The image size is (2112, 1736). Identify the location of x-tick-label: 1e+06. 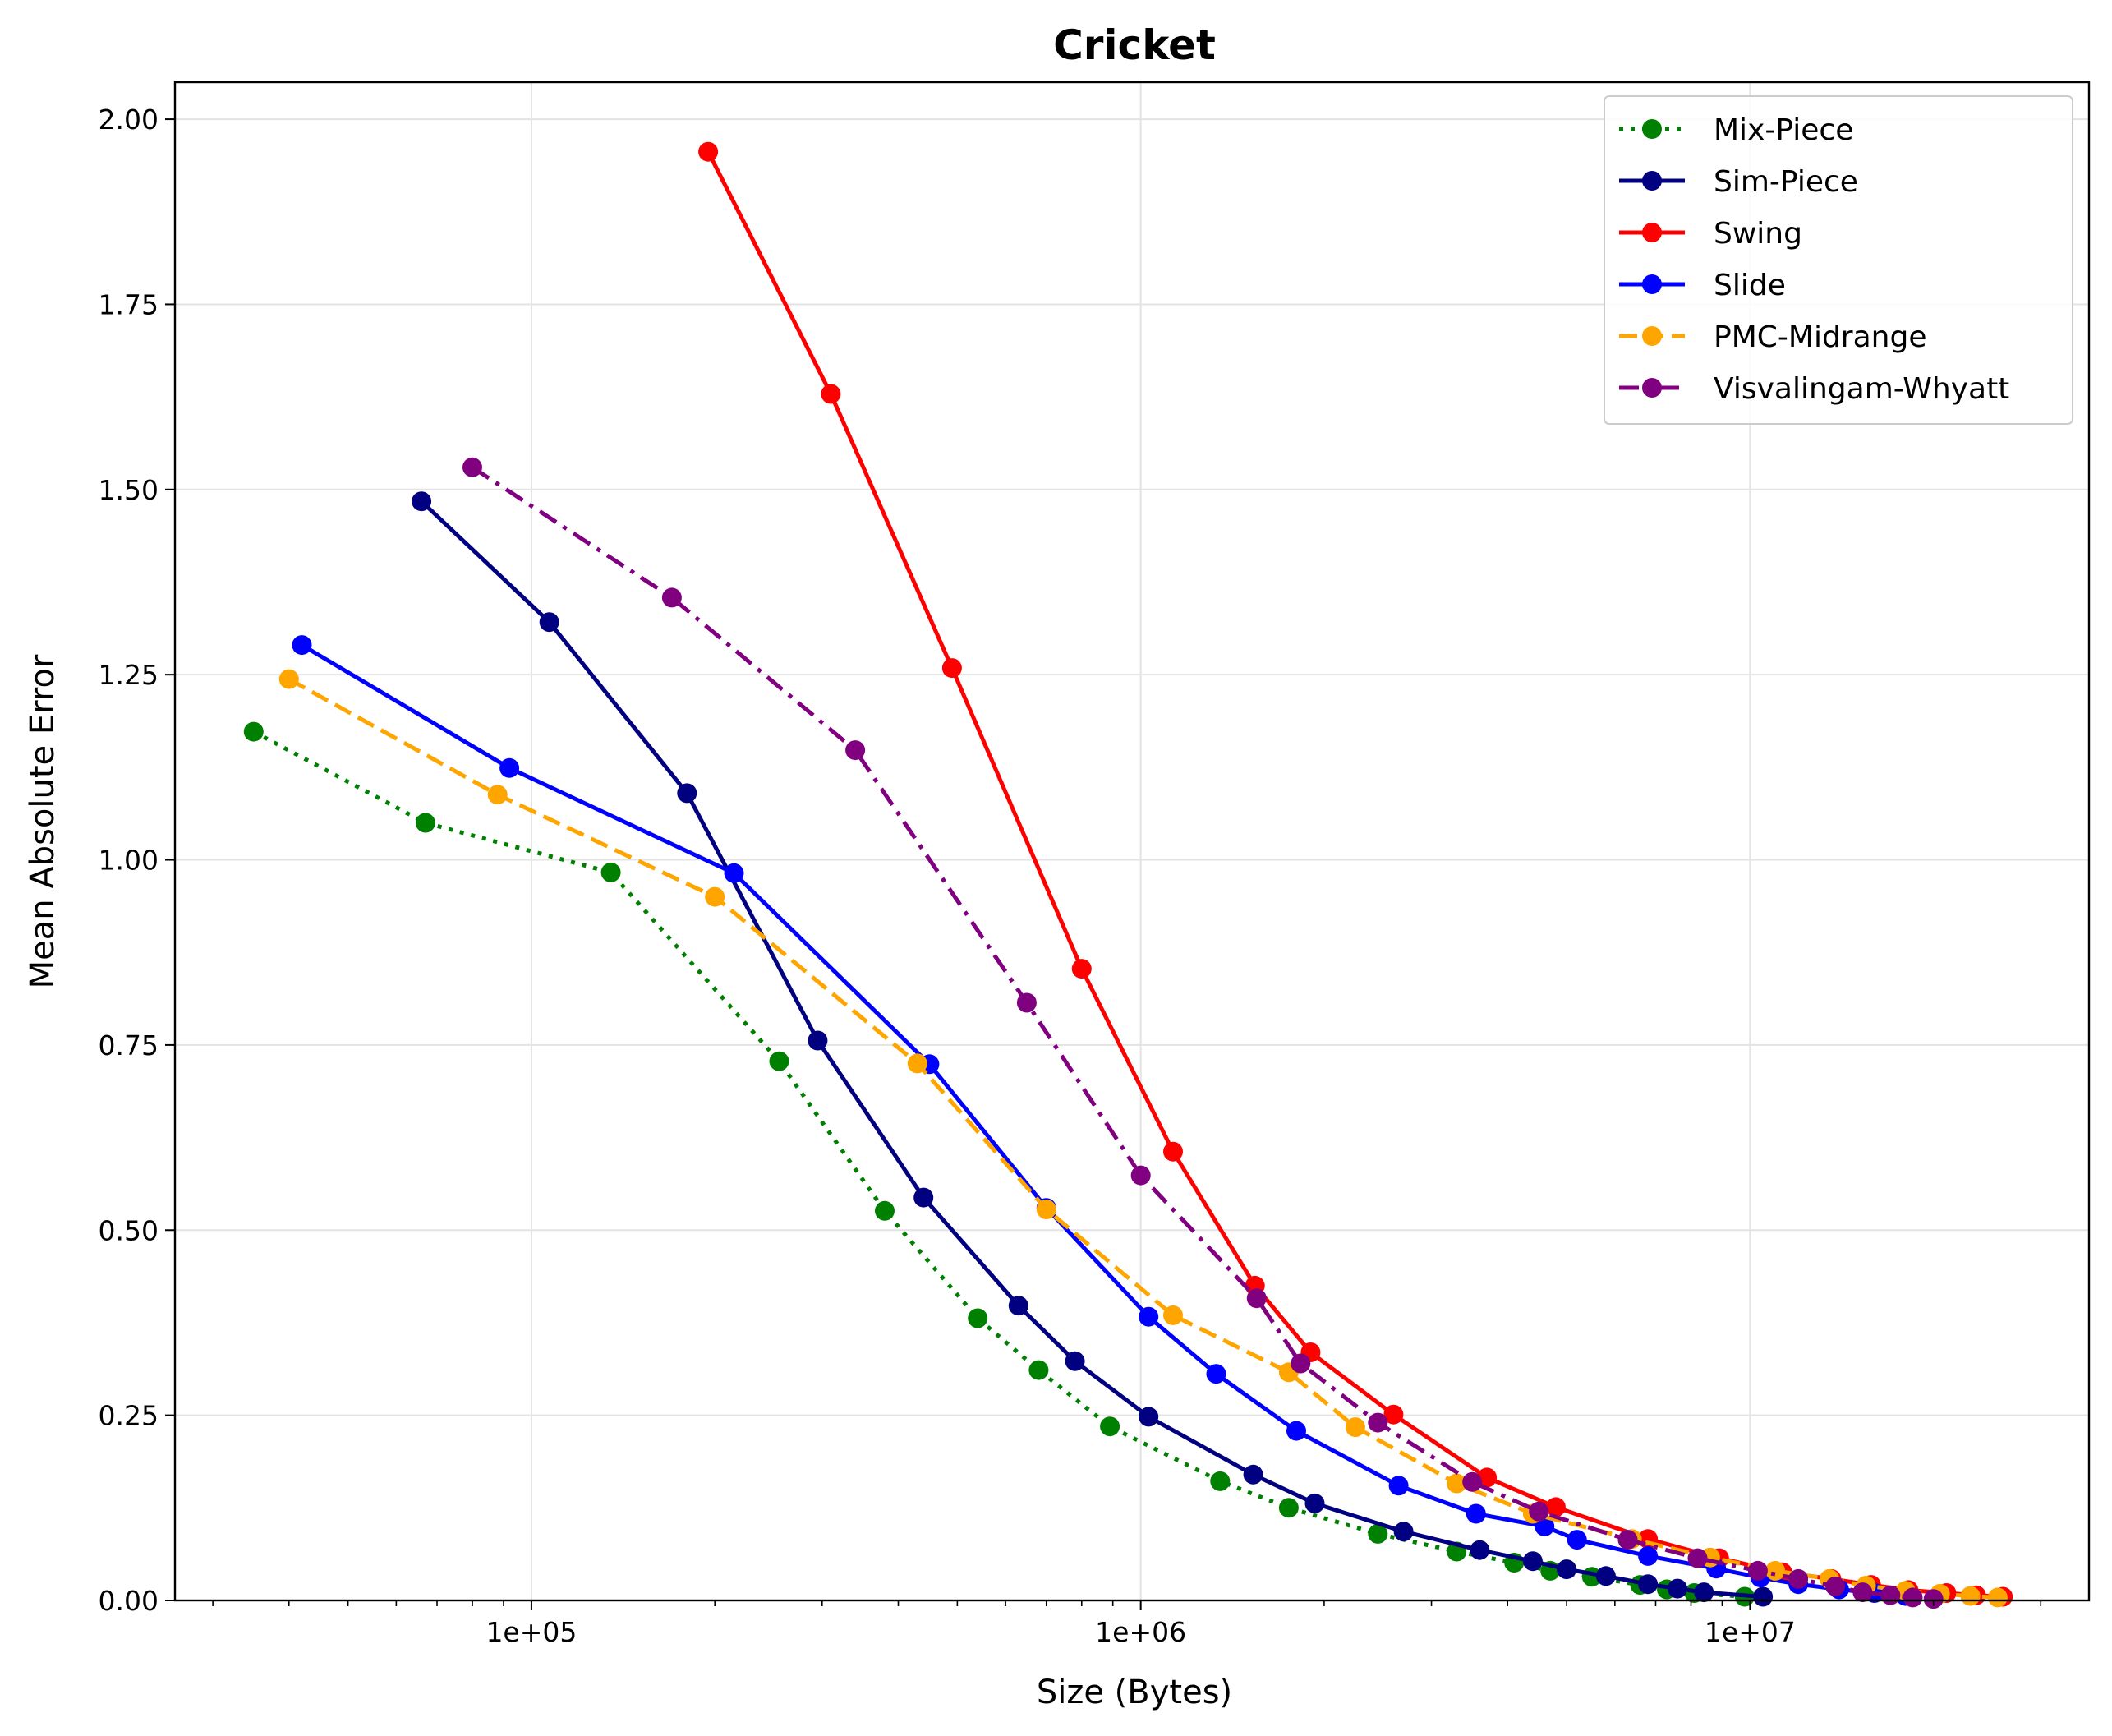
(1140, 1632).